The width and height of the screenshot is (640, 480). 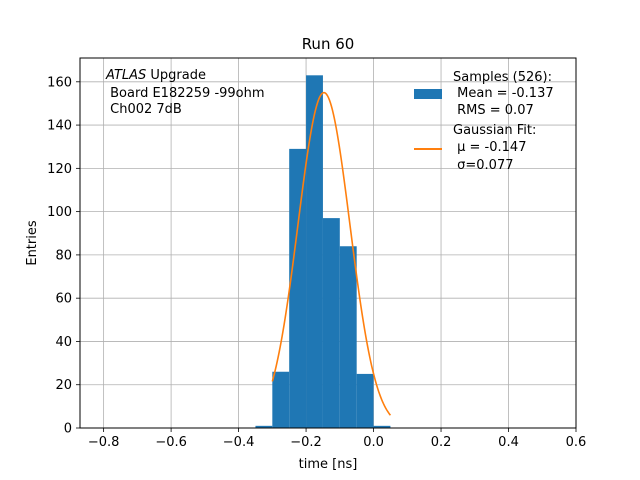 I want to click on legend-fit-sigma: σ=0.077, so click(x=483, y=165).